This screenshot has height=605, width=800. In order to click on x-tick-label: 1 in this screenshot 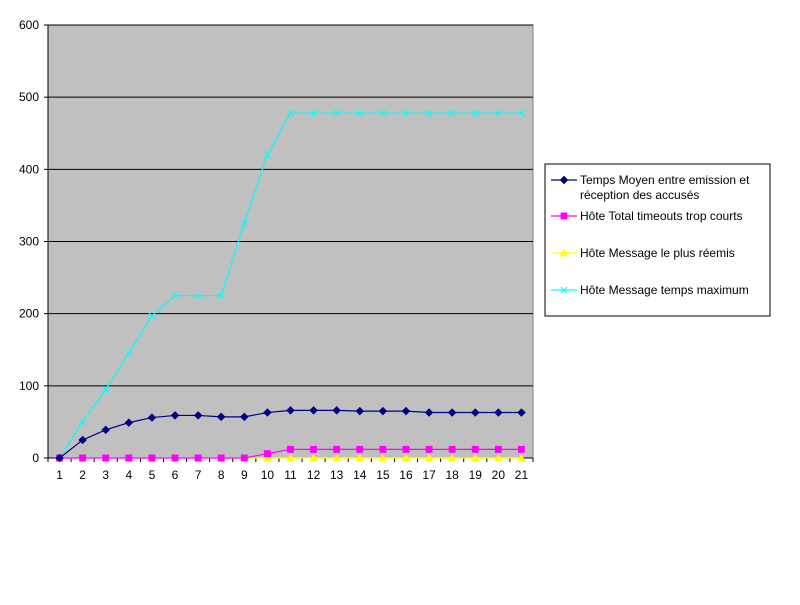, I will do `click(59, 475)`.